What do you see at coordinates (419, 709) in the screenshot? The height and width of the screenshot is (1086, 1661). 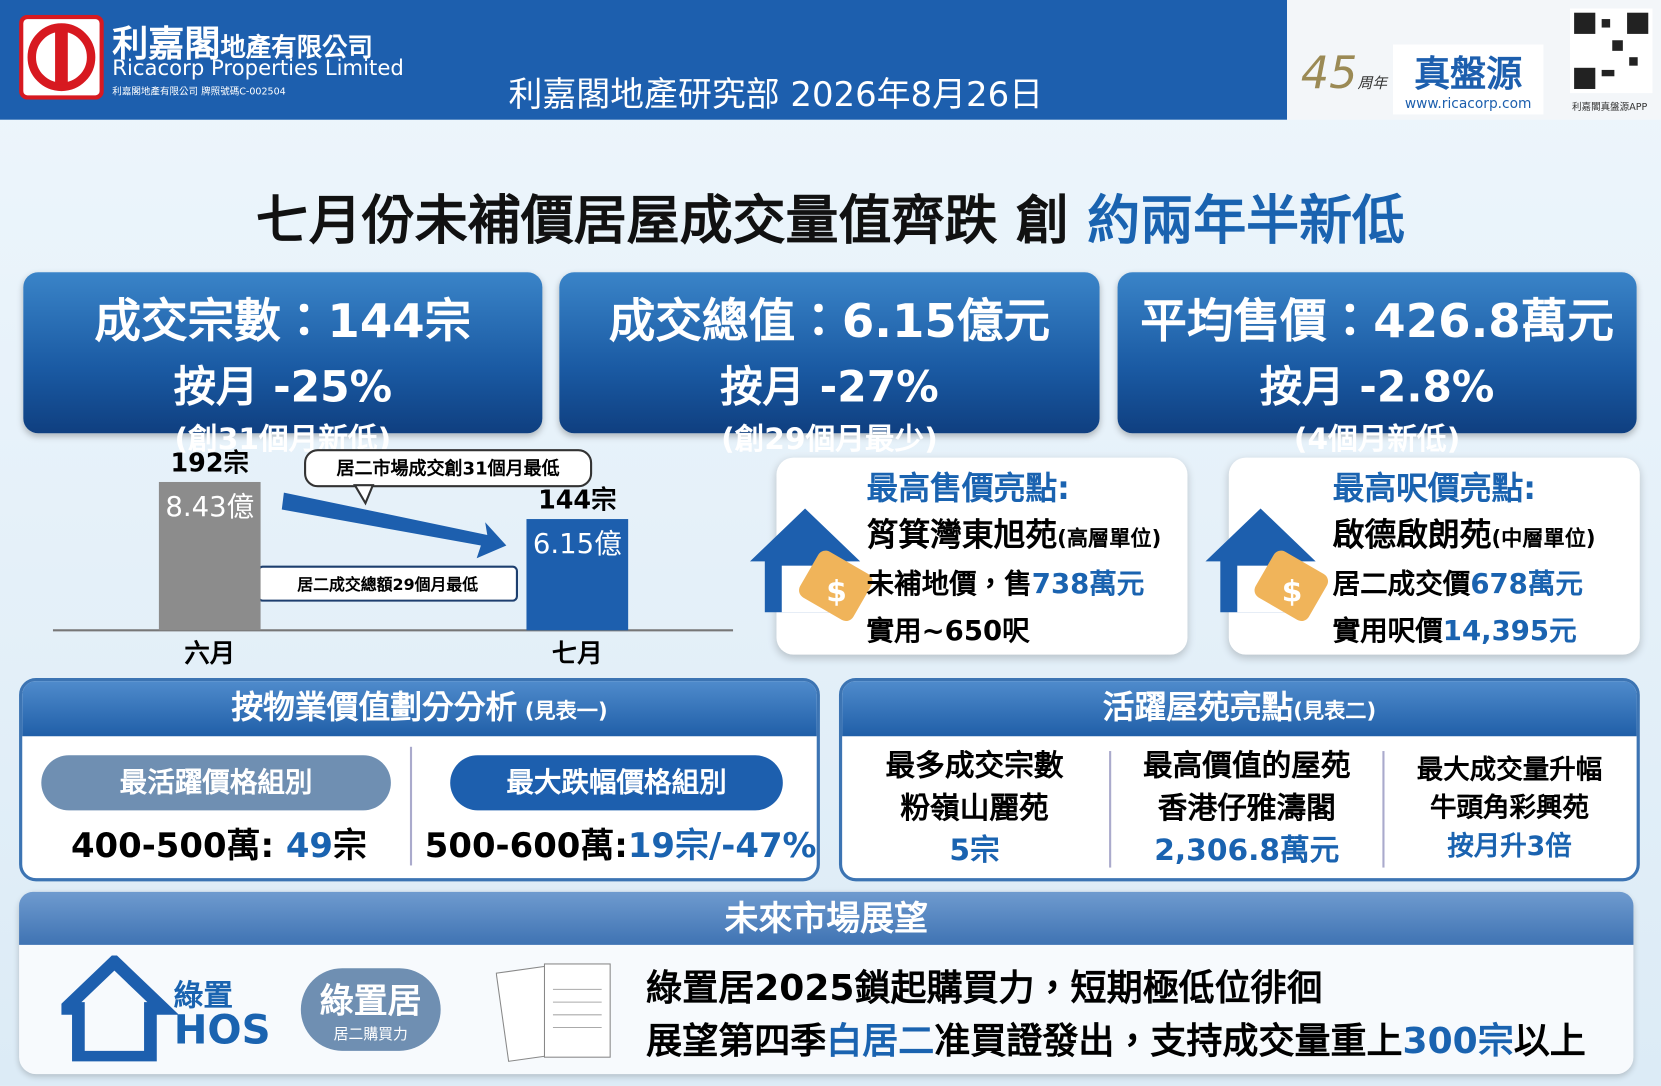 I see `panel-header: 按物業價值劃分分析 (見表一)` at bounding box center [419, 709].